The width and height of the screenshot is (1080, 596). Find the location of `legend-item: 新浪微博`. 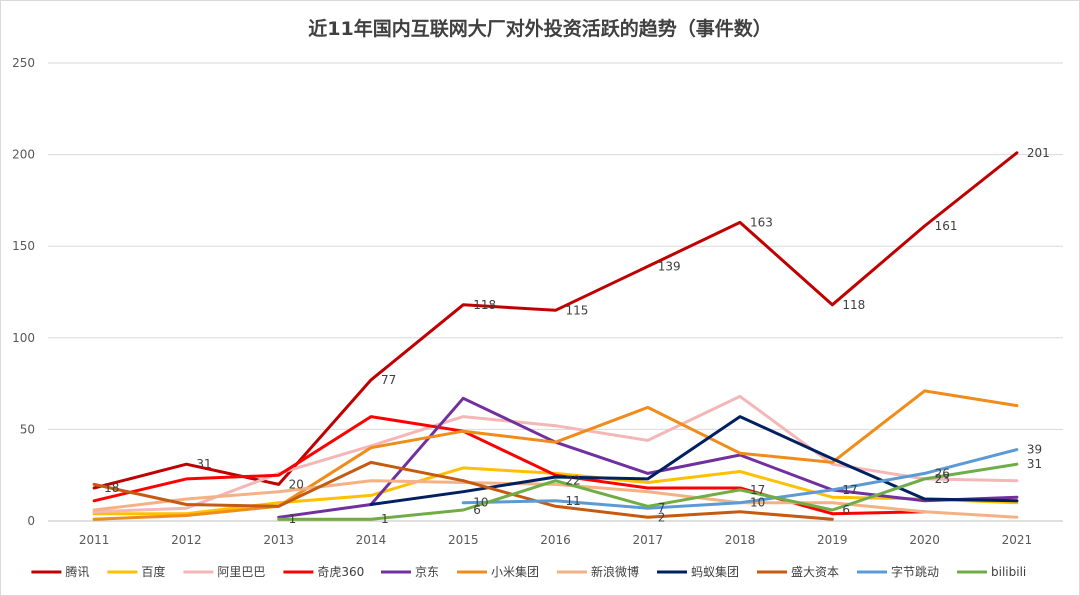

legend-item: 新浪微博 is located at coordinates (598, 571).